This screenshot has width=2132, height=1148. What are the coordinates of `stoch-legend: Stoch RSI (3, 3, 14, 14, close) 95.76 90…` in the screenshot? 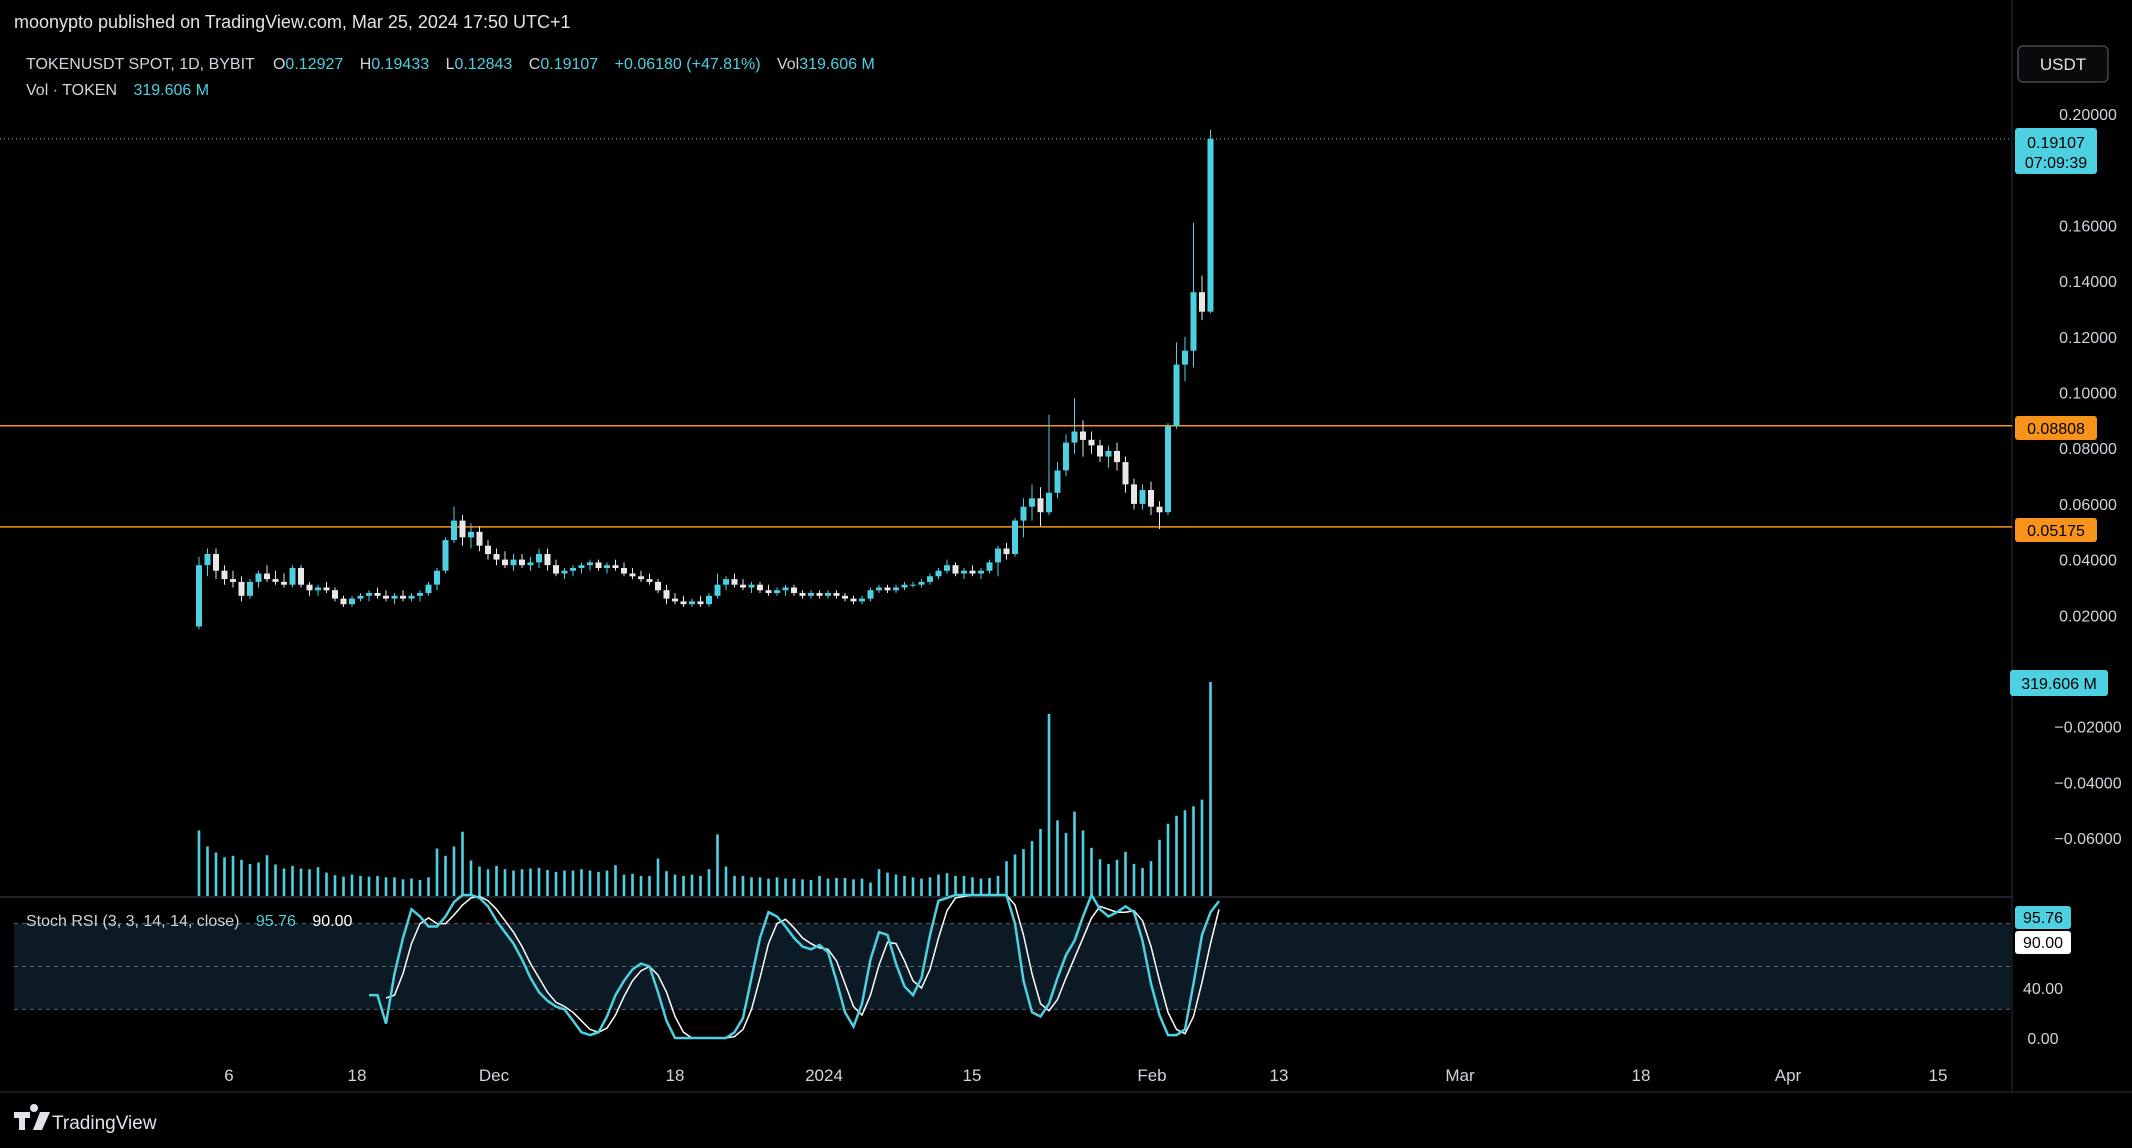 It's located at (189, 921).